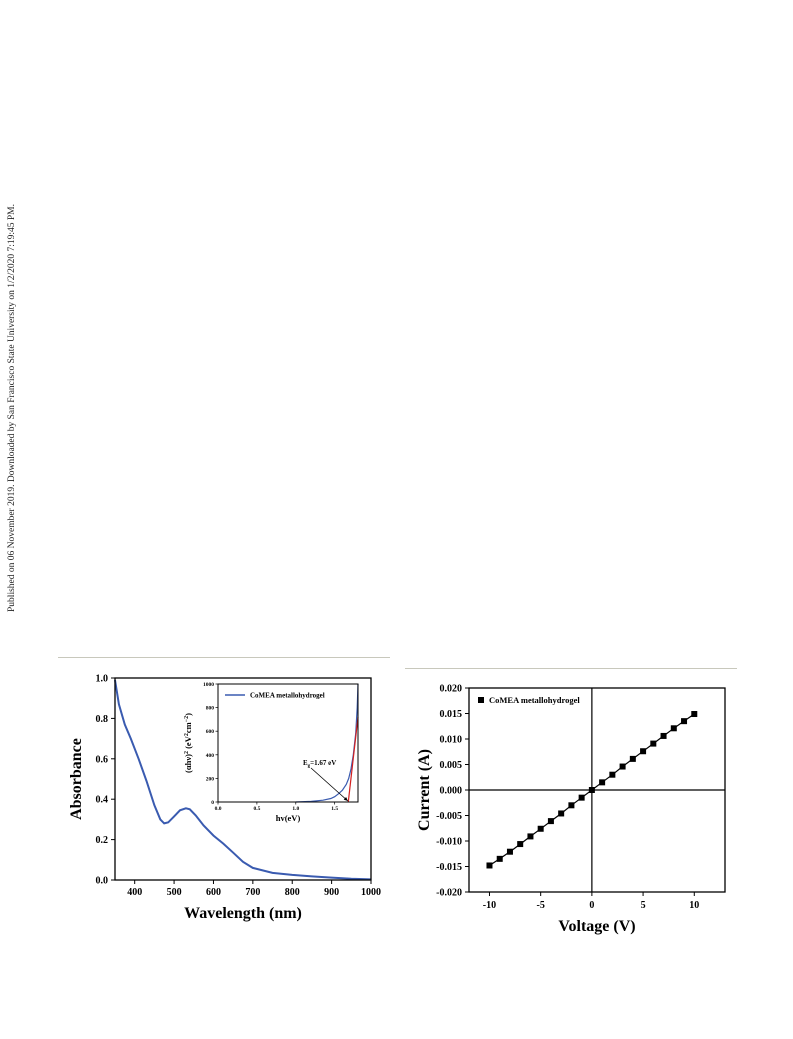 This screenshot has width=793, height=1039. Describe the element at coordinates (76, 779) in the screenshot. I see `y-axis-label: Absorbance` at that location.